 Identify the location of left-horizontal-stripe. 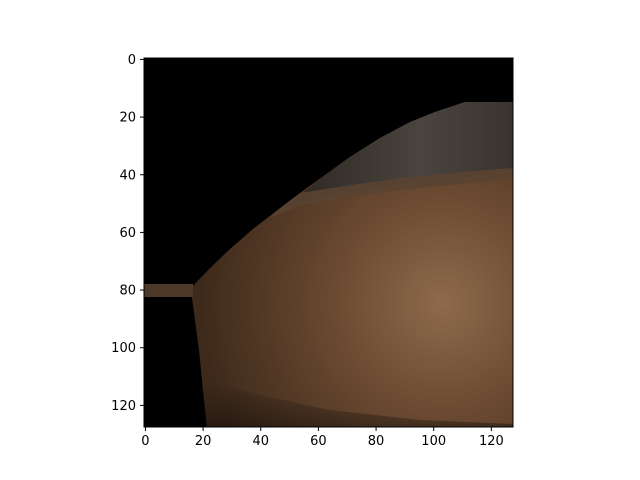
(168, 290).